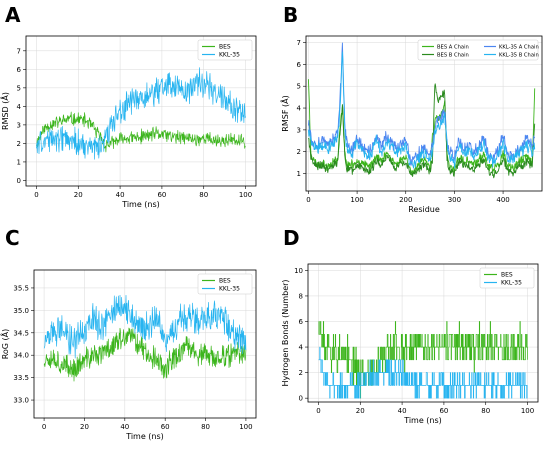  What do you see at coordinates (291, 15) in the screenshot?
I see `panel-label-b: B` at bounding box center [291, 15].